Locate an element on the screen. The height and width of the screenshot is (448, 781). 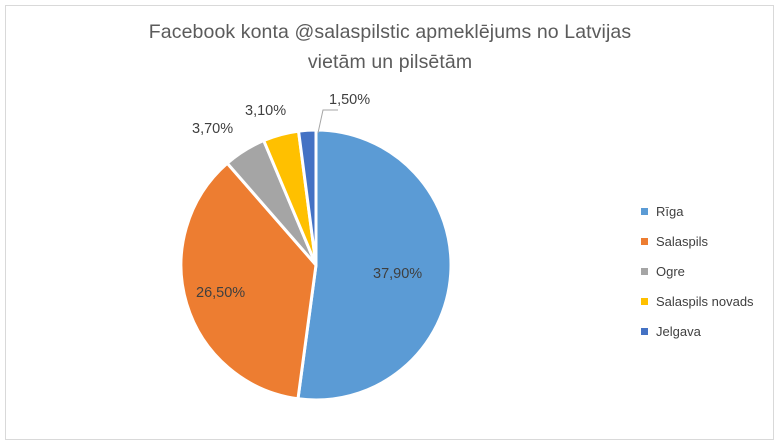
legend-label: Rīga is located at coordinates (670, 211).